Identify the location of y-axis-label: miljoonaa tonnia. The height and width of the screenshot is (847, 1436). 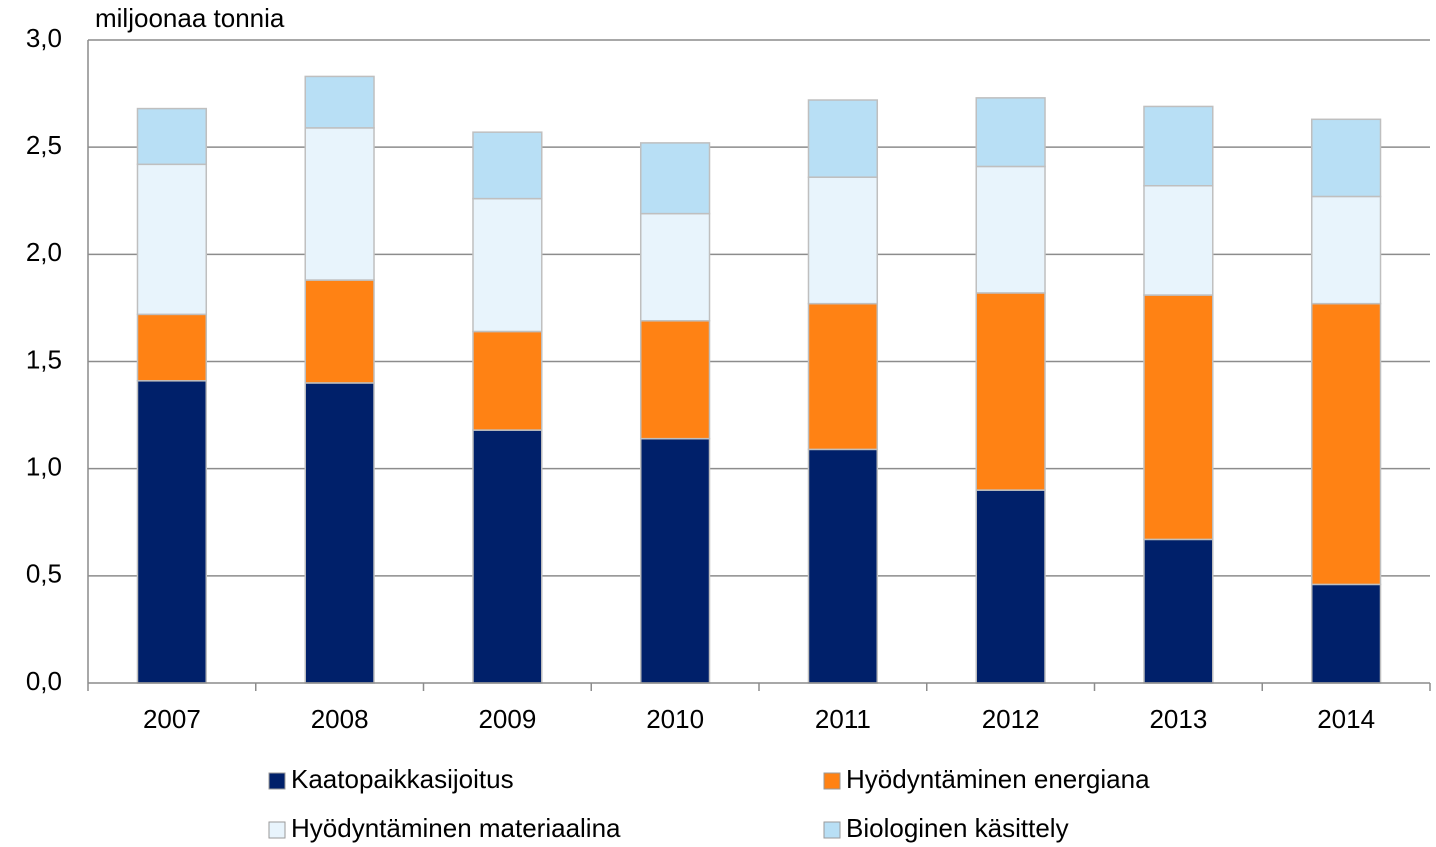
(190, 18).